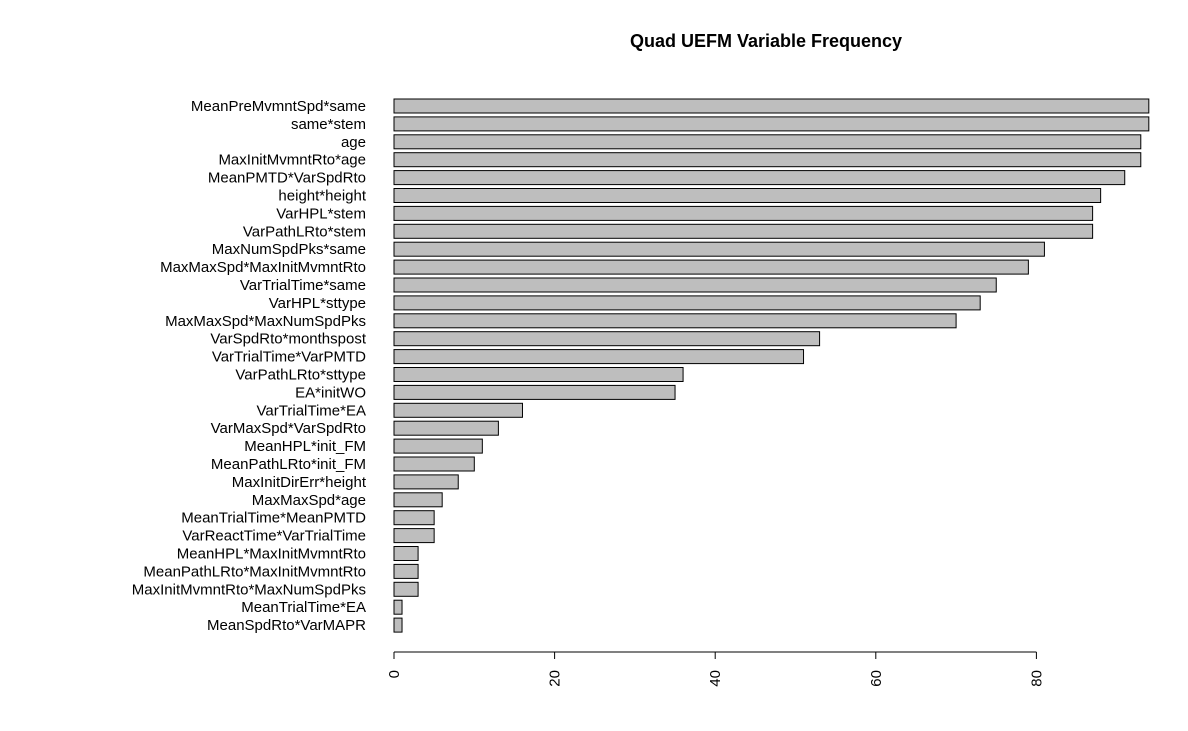 The width and height of the screenshot is (1188, 731). I want to click on category-label: VarTrialTime*VarPMTD, so click(289, 357).